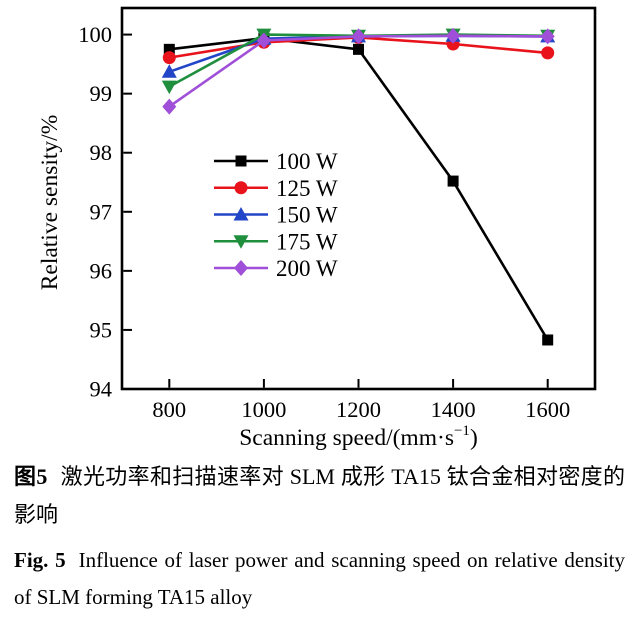  Describe the element at coordinates (453, 409) in the screenshot. I see `x-tick-label: 1400` at that location.